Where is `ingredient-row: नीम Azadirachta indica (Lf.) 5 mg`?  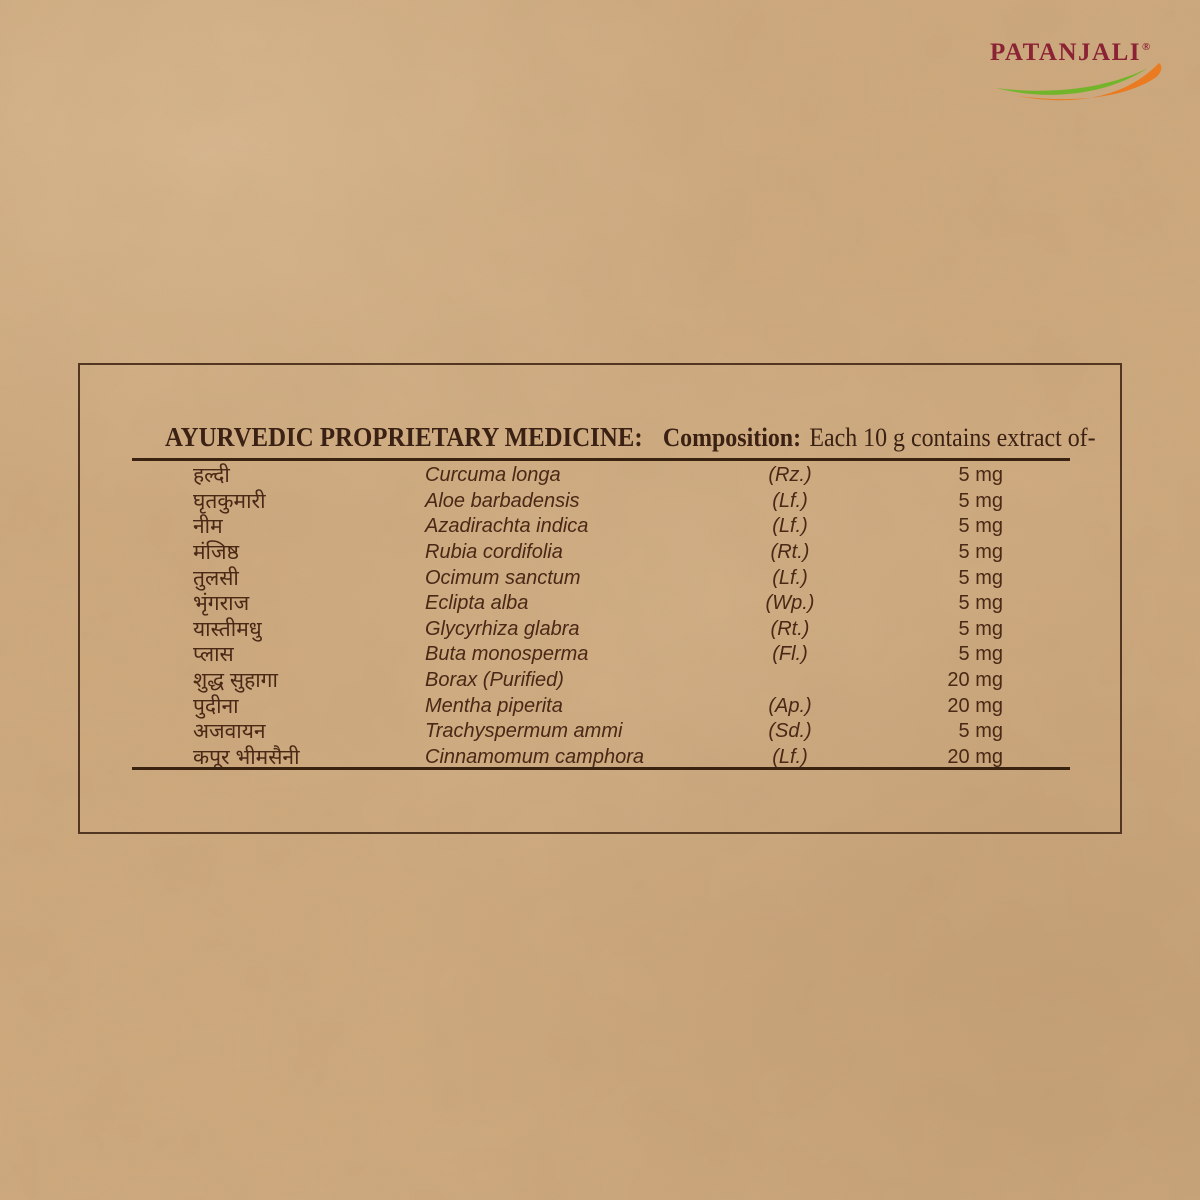 ingredient-row: नीम Azadirachta indica (Lf.) 5 mg is located at coordinates (598, 527).